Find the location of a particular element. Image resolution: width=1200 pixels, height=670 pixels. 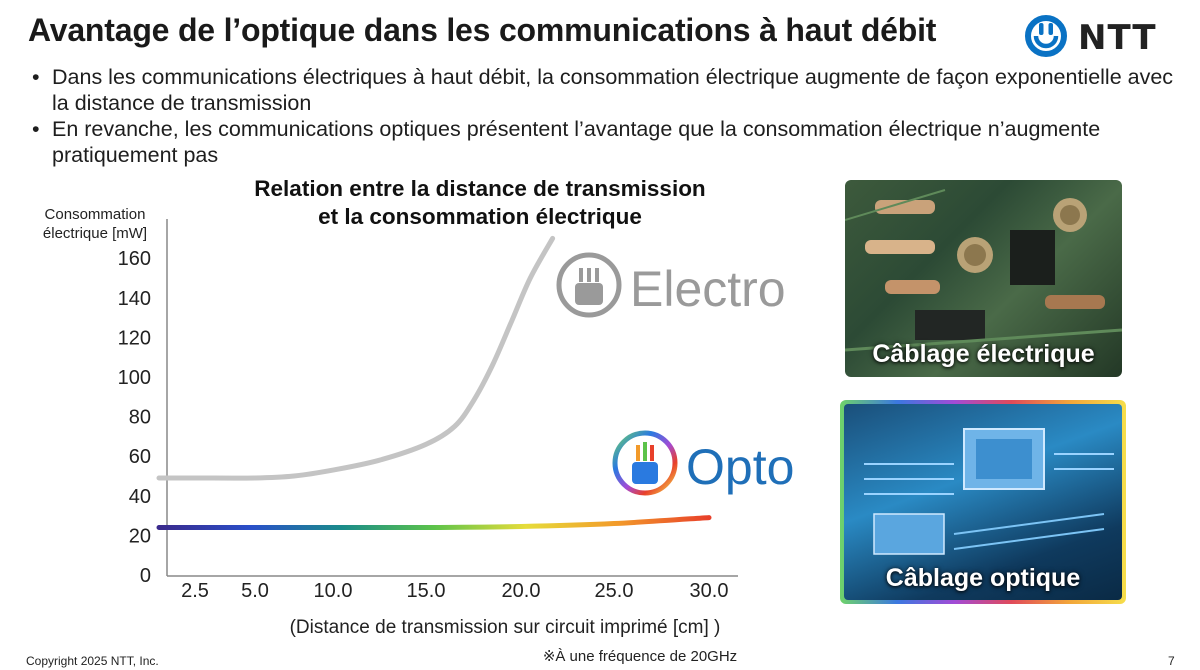

y-tick-label: 160 is located at coordinates (134, 259).